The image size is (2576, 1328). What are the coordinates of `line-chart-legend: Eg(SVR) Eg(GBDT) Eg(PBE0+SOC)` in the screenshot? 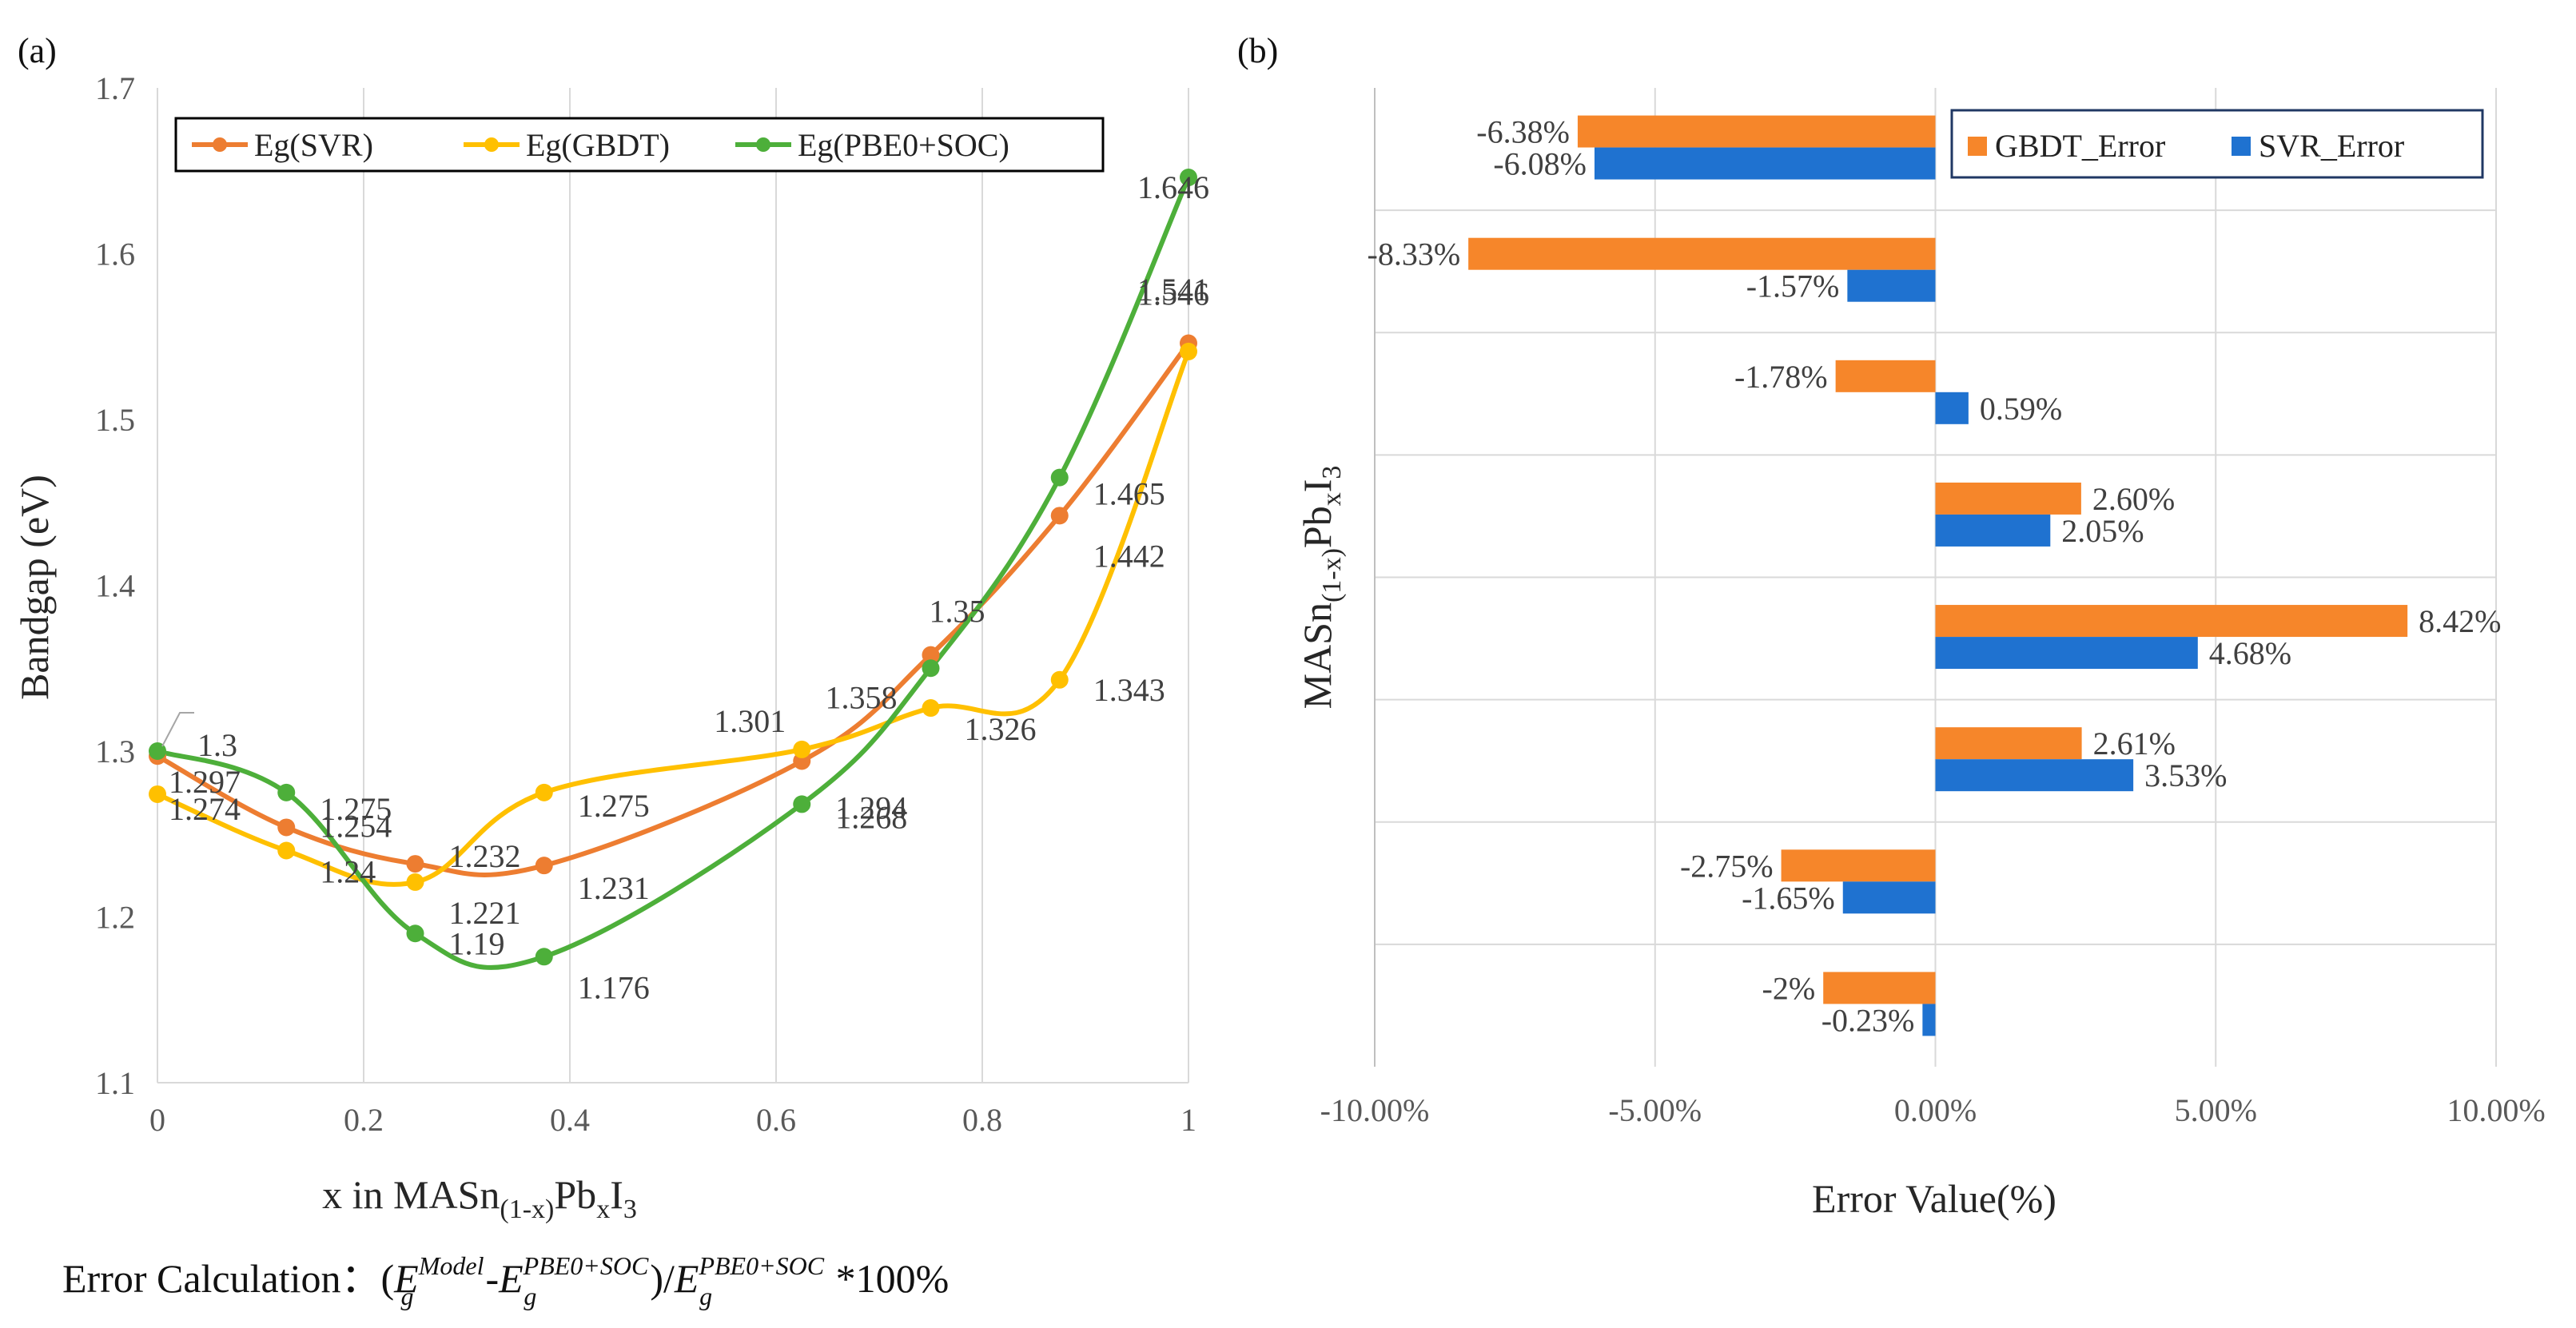 It's located at (639, 145).